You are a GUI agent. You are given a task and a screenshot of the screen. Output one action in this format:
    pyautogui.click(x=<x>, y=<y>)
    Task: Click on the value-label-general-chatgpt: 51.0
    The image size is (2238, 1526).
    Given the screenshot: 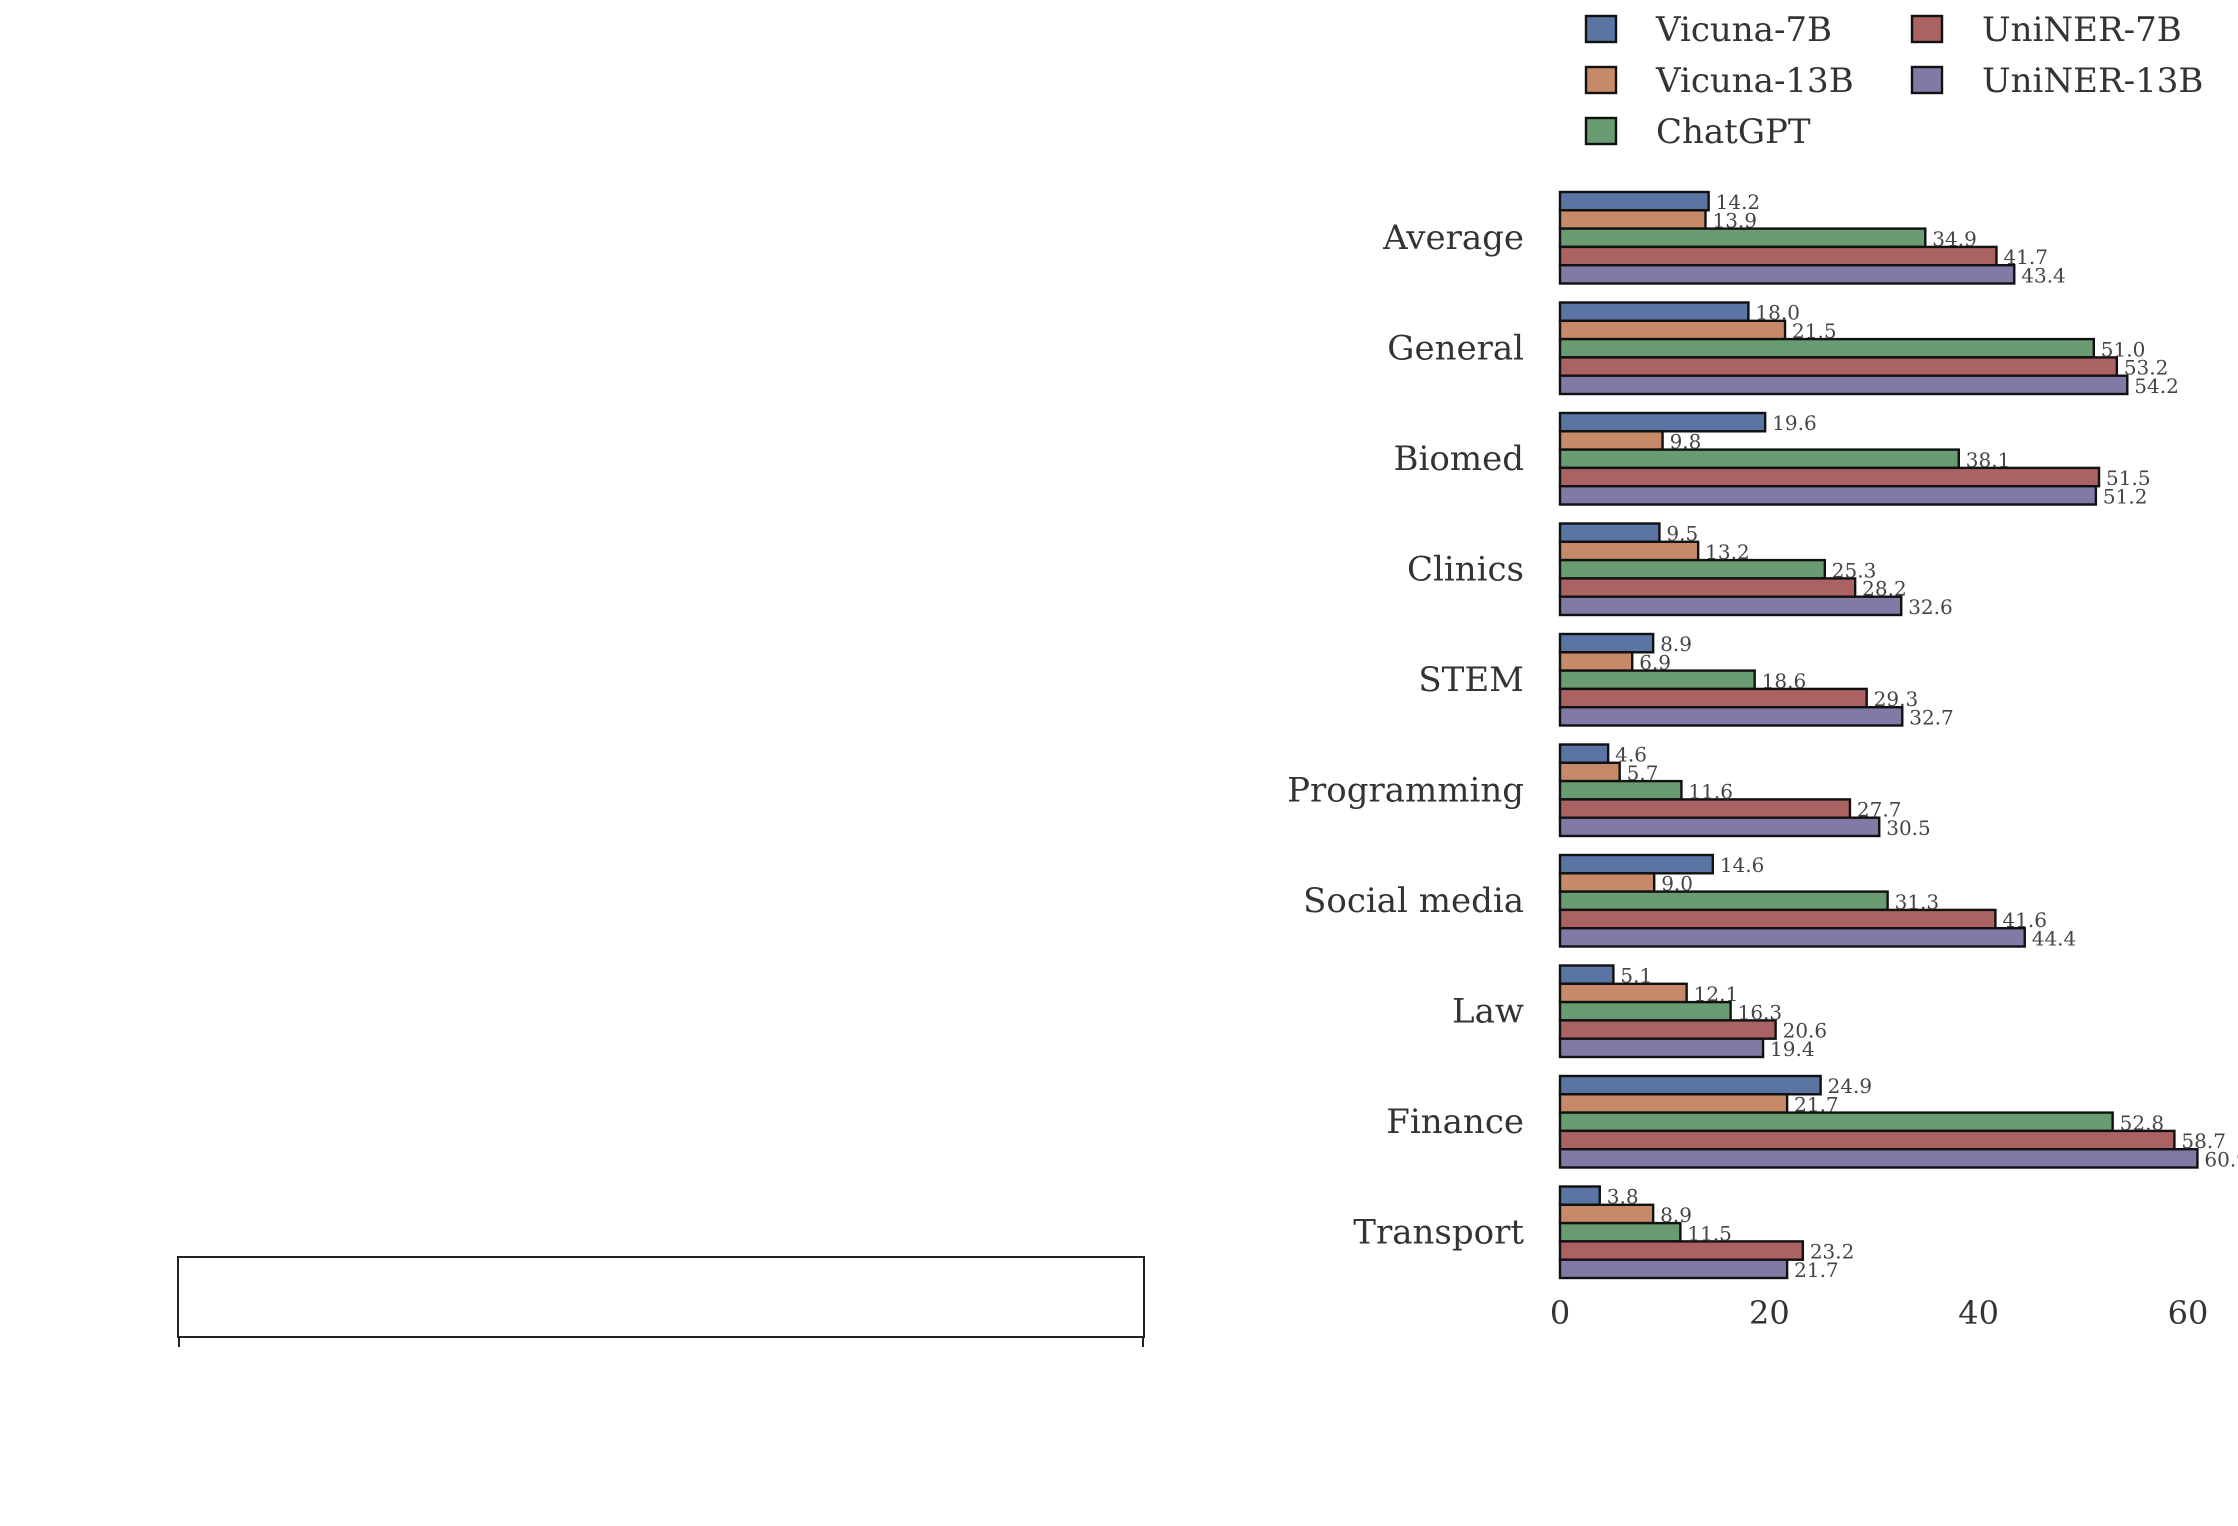 What is the action you would take?
    pyautogui.click(x=2123, y=349)
    